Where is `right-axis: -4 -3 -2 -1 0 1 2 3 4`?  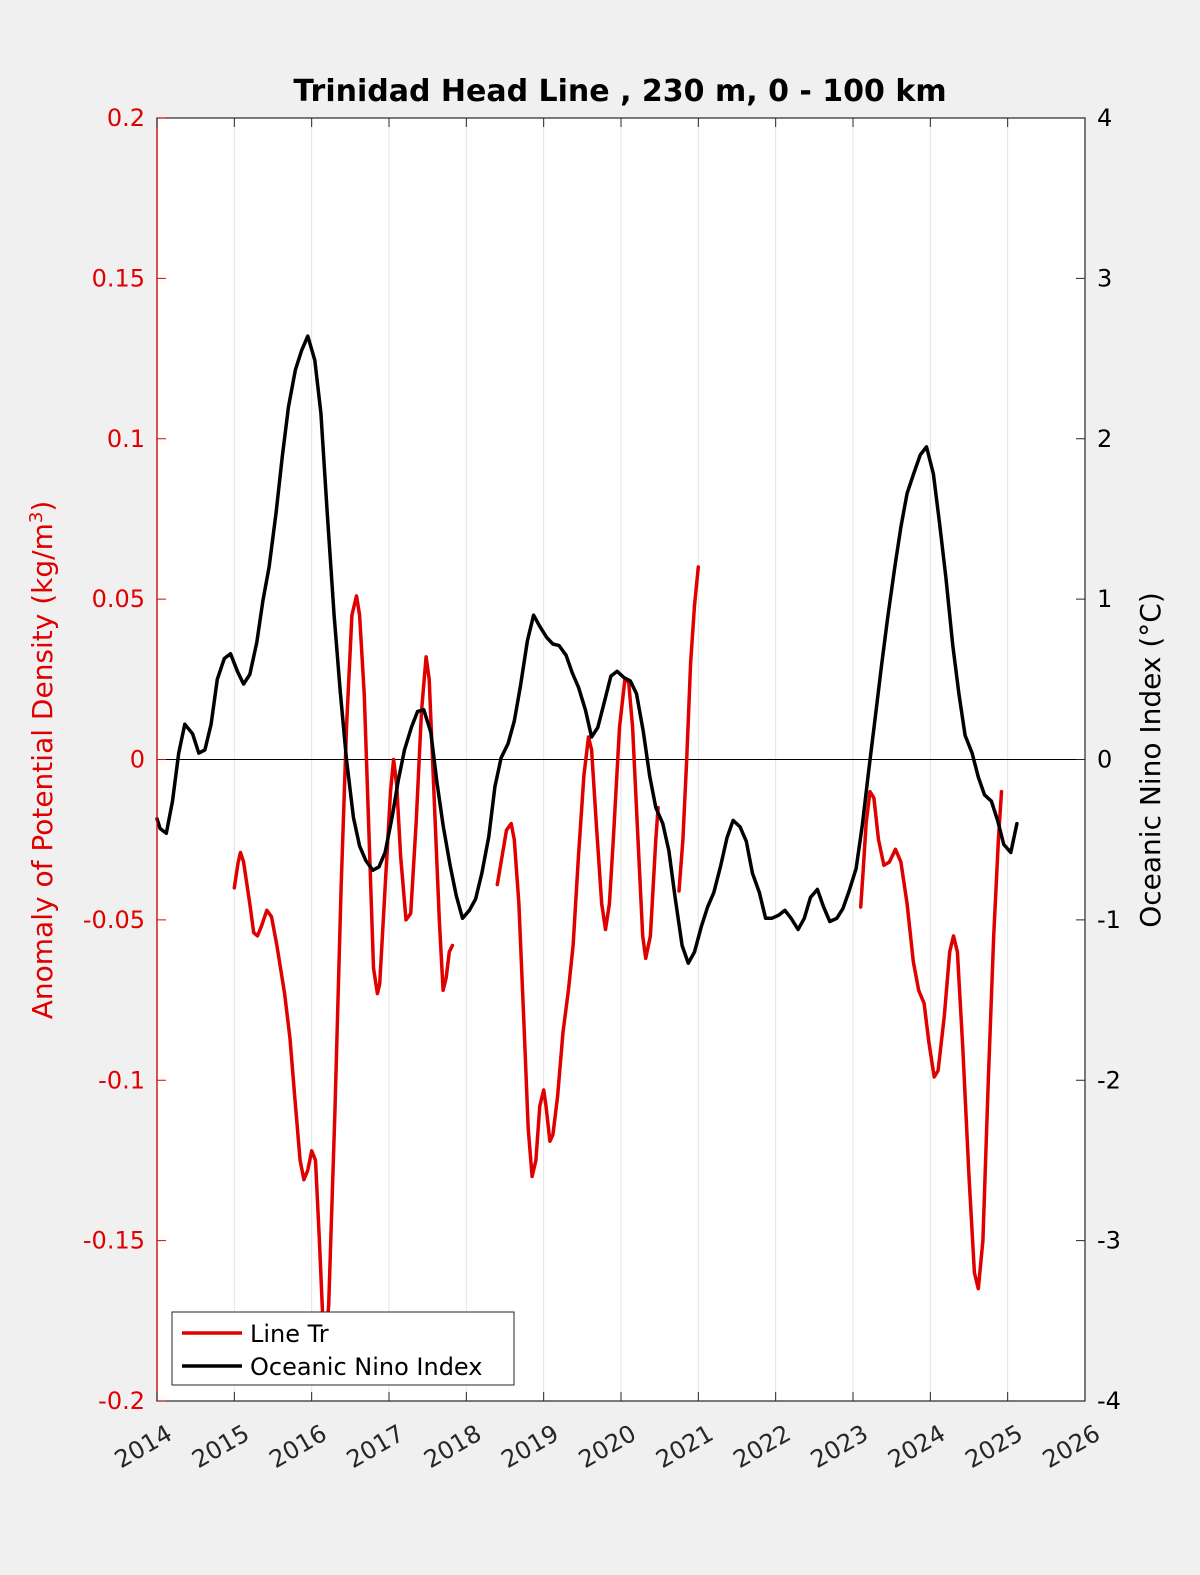
right-axis: -4 -3 -2 -1 0 1 2 3 4 is located at coordinates (1098, 759).